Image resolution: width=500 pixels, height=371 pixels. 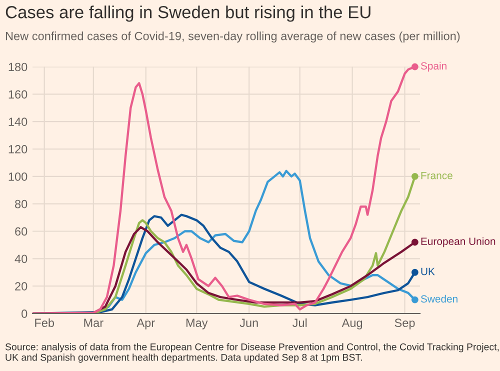 I want to click on chart-title: Cases are falling in Sweden but rising in the EU, so click(x=188, y=14).